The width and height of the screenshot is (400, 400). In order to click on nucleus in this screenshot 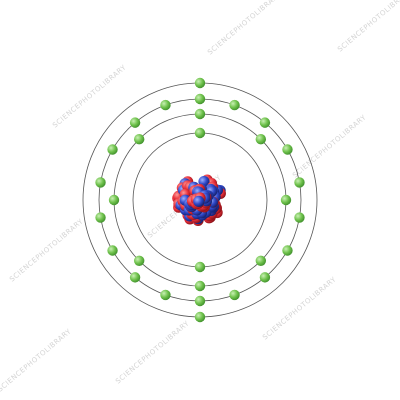, I will do `click(199, 200)`.